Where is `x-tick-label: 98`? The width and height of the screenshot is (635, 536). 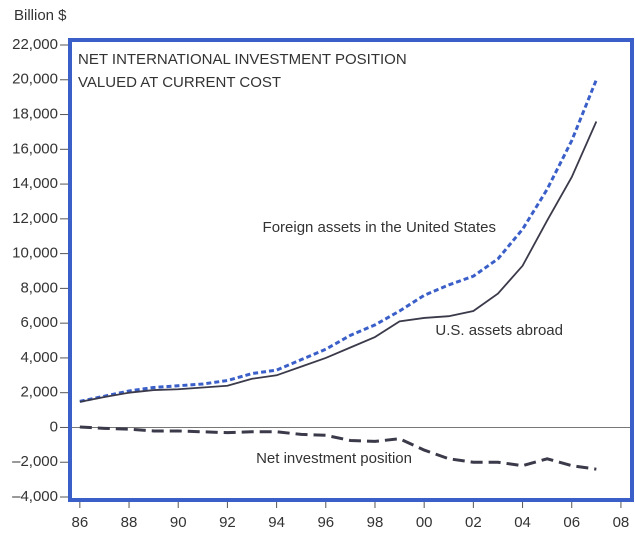
x-tick-label: 98 is located at coordinates (375, 522).